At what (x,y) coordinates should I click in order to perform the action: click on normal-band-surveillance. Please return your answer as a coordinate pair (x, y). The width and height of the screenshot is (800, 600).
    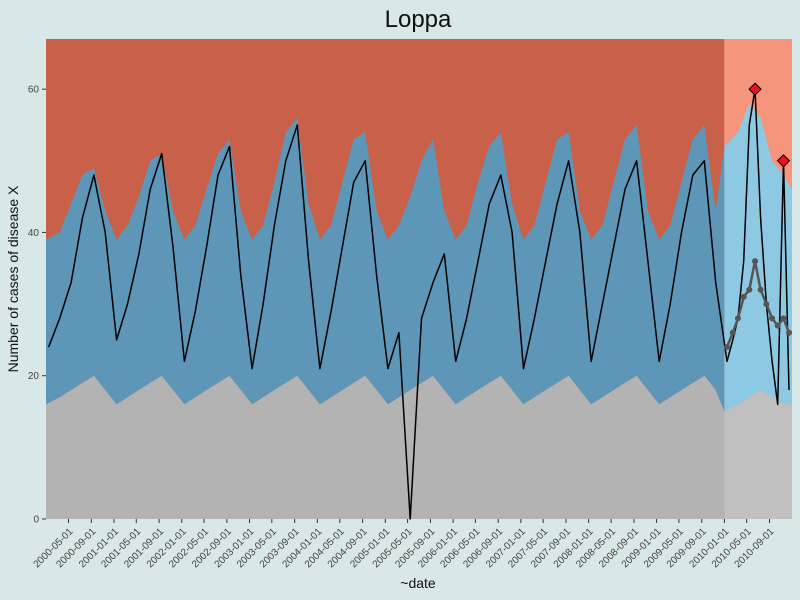
    Looking at the image, I should click on (758, 257).